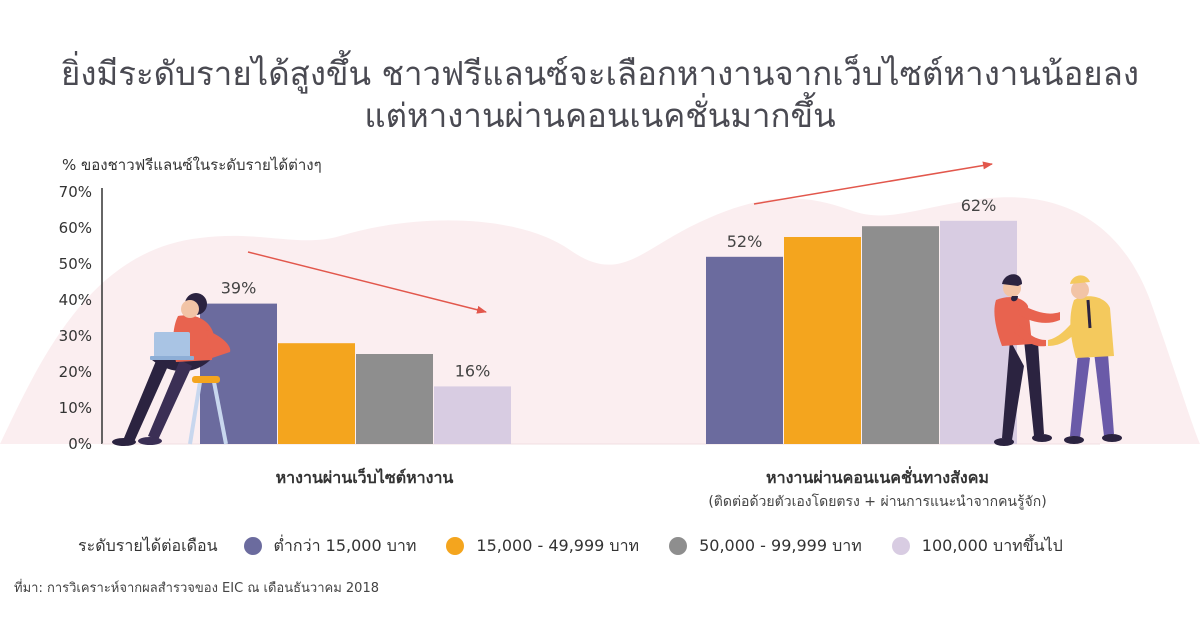 The width and height of the screenshot is (1200, 637). What do you see at coordinates (620, 237) in the screenshot?
I see `trend-arrows` at bounding box center [620, 237].